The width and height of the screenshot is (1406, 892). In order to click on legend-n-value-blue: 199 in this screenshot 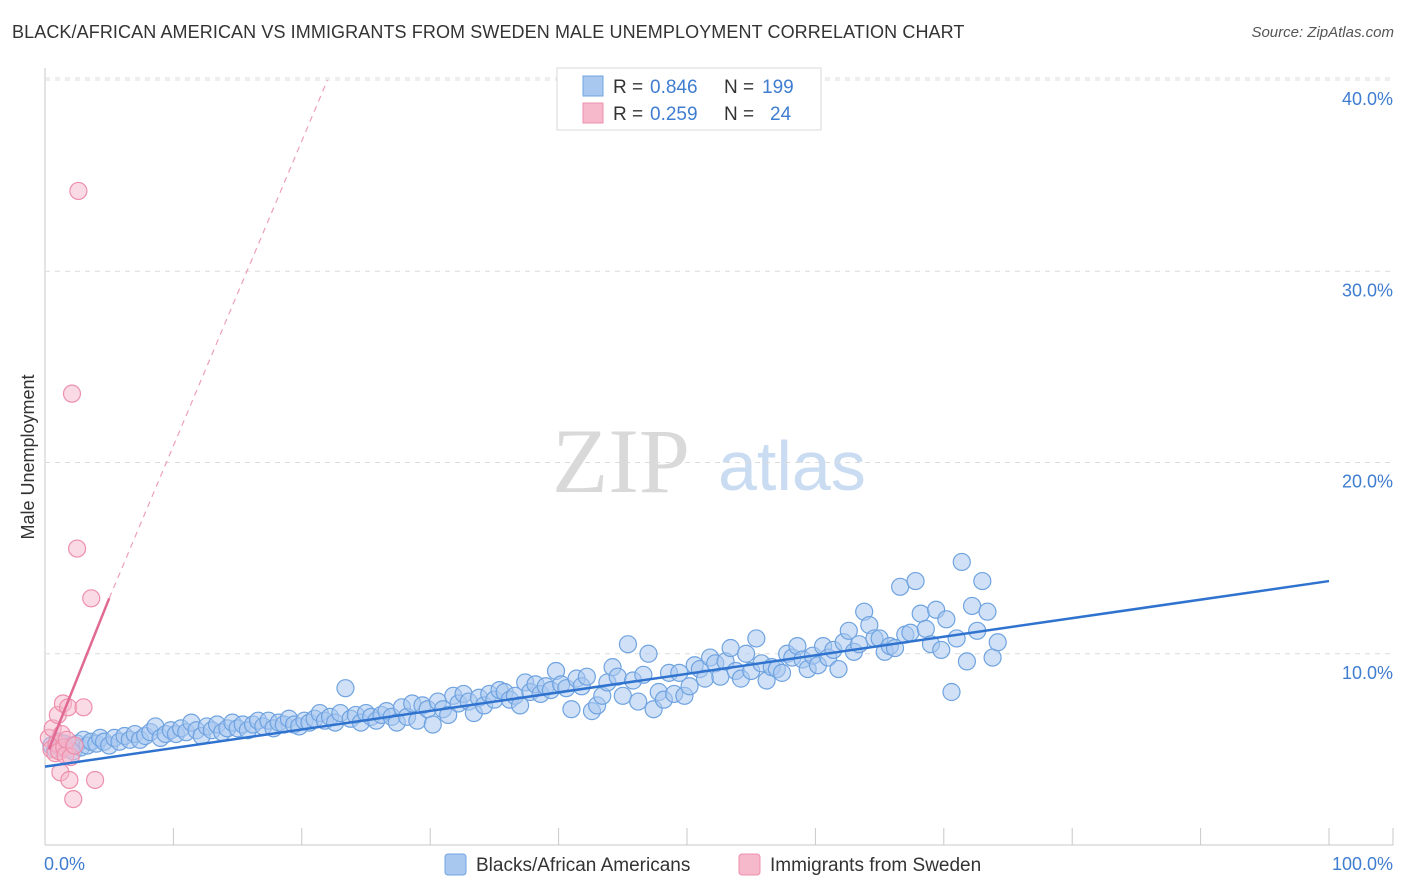, I will do `click(778, 87)`.